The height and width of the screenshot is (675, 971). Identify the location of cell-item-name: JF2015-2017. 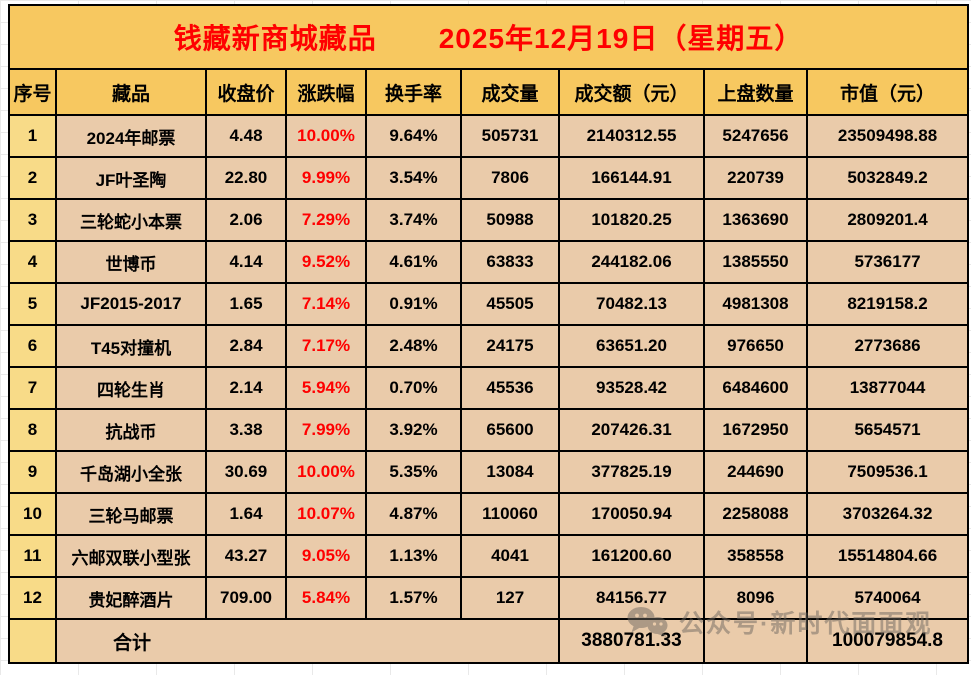
(131, 304).